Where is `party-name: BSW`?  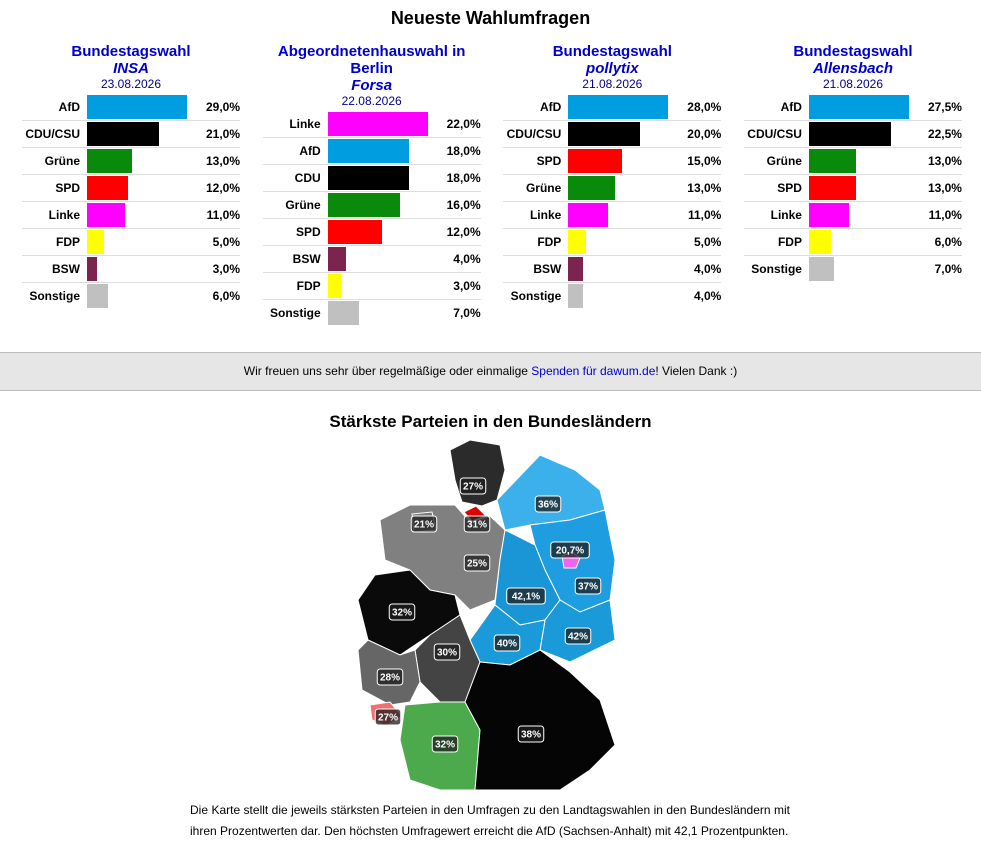
party-name: BSW is located at coordinates (66, 269).